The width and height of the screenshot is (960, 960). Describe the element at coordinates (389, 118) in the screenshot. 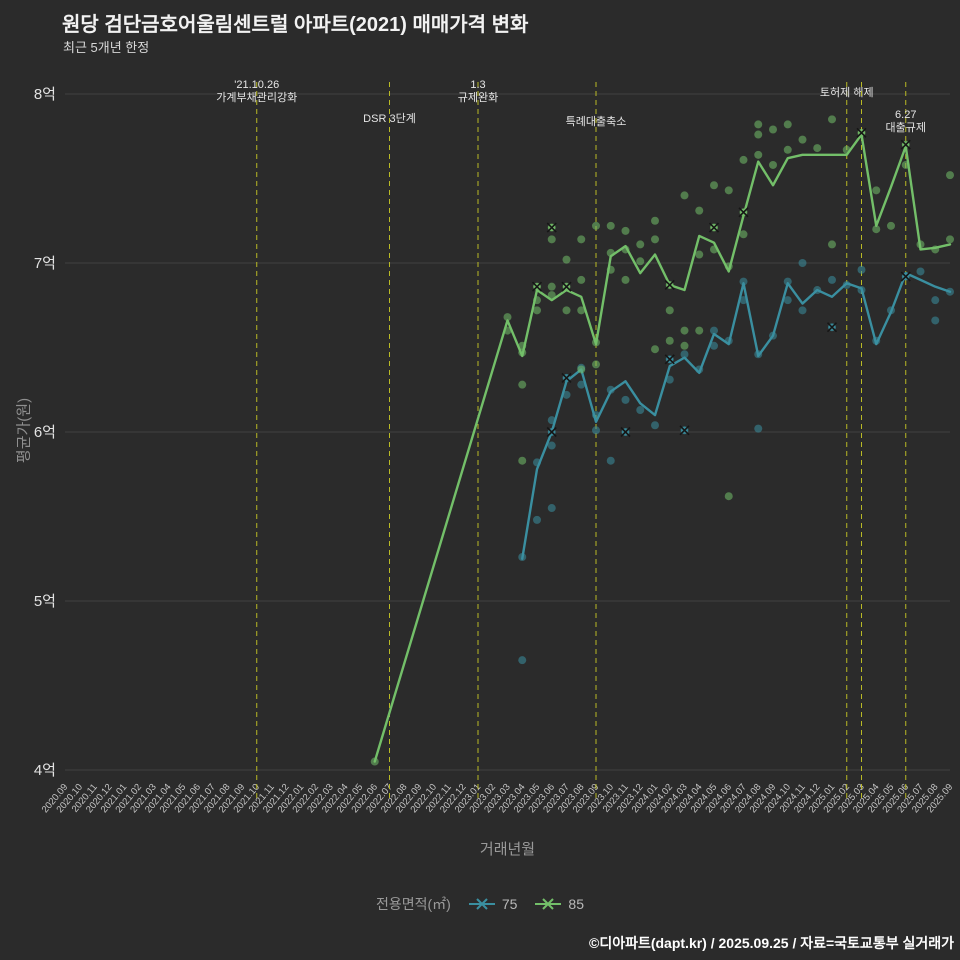

I see `event-label: DSR 3단계` at that location.